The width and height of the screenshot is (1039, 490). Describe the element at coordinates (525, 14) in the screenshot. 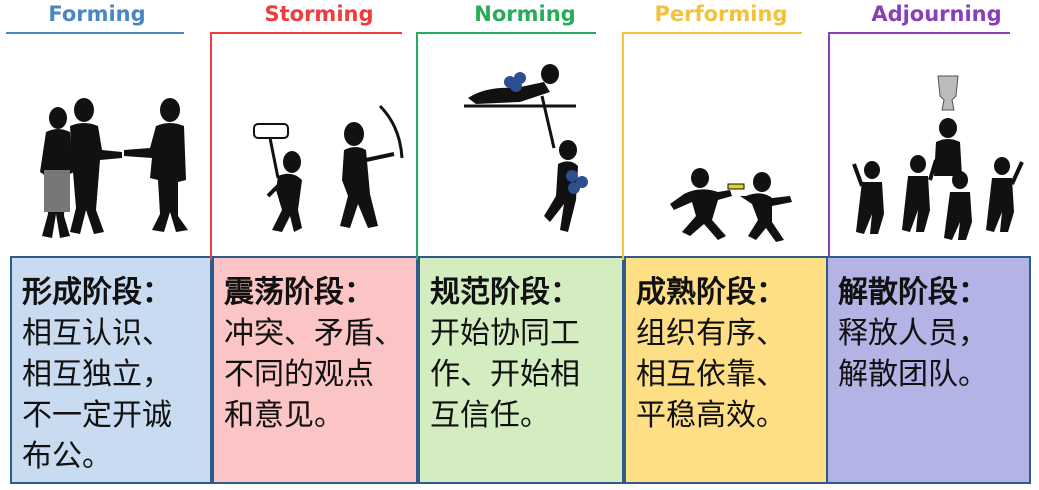

I see `stage-title-norming: Norming` at that location.